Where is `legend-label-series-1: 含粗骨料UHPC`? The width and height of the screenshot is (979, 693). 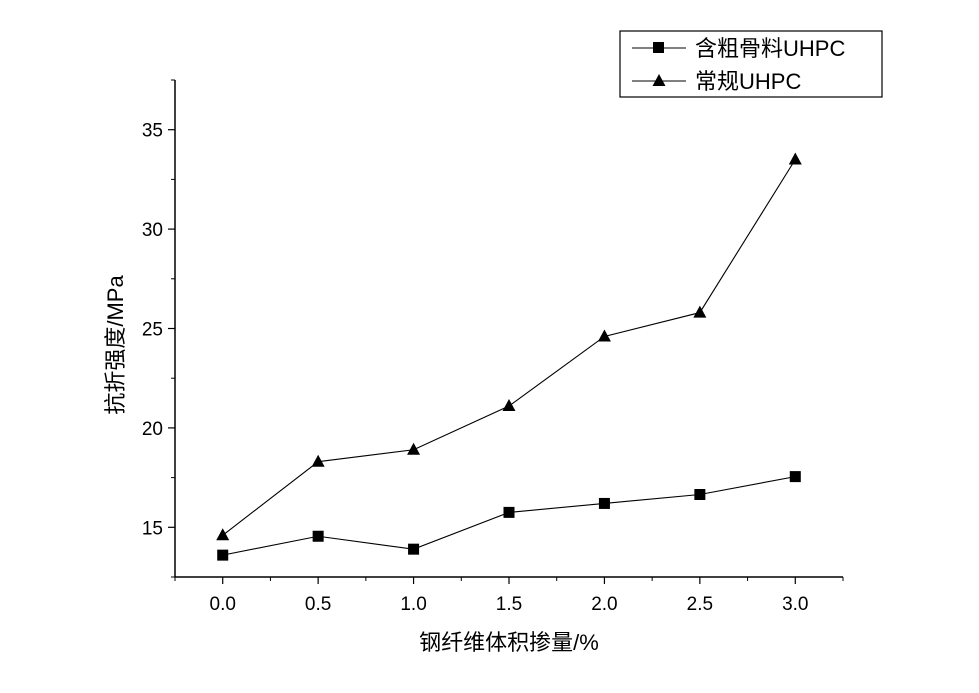
legend-label-series-1: 含粗骨料UHPC is located at coordinates (770, 48).